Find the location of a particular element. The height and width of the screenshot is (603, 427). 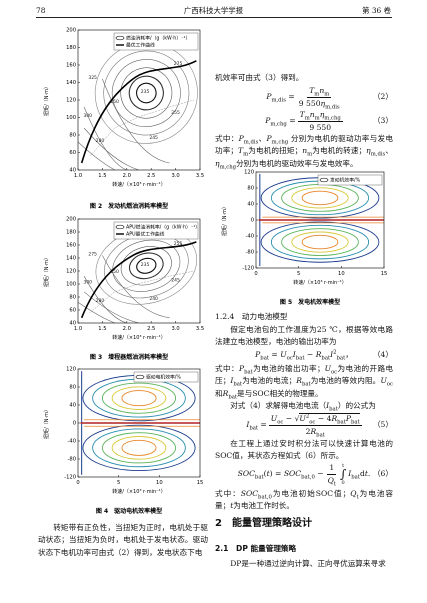

paragraph: 假定电池包的工作温度为25 ℃，根据等效电路法建立电池模型，电池的输出功率为 is located at coordinates (304, 336).